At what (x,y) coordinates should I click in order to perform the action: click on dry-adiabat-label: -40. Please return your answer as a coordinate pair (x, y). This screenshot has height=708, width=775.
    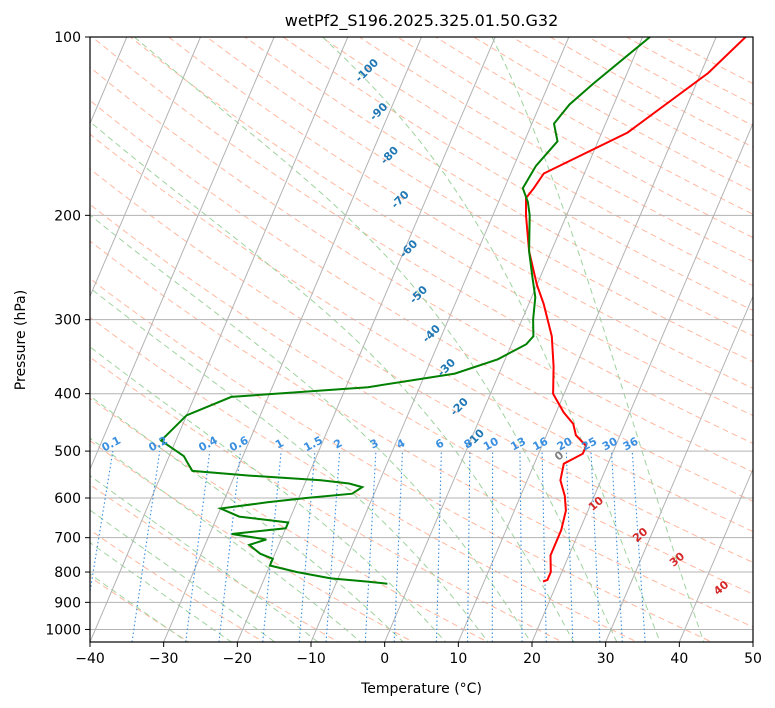
    Looking at the image, I should click on (431, 333).